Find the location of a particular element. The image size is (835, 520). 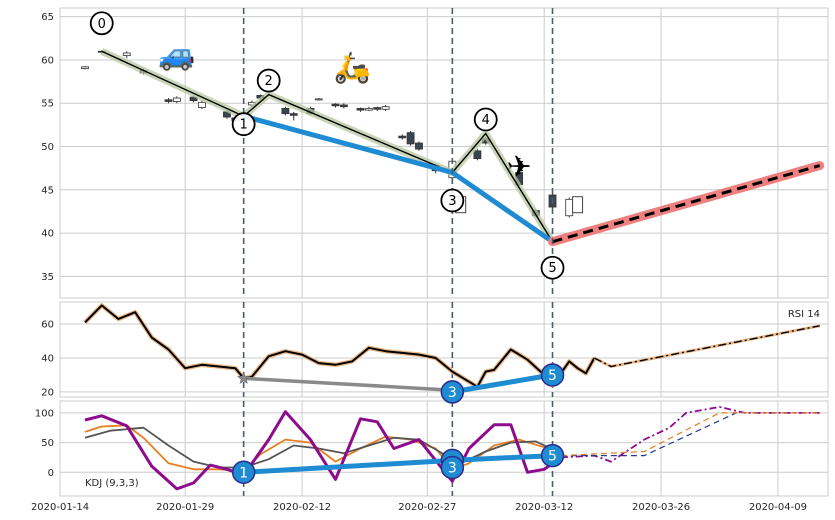

wave-label-0: 0 is located at coordinates (101, 23).